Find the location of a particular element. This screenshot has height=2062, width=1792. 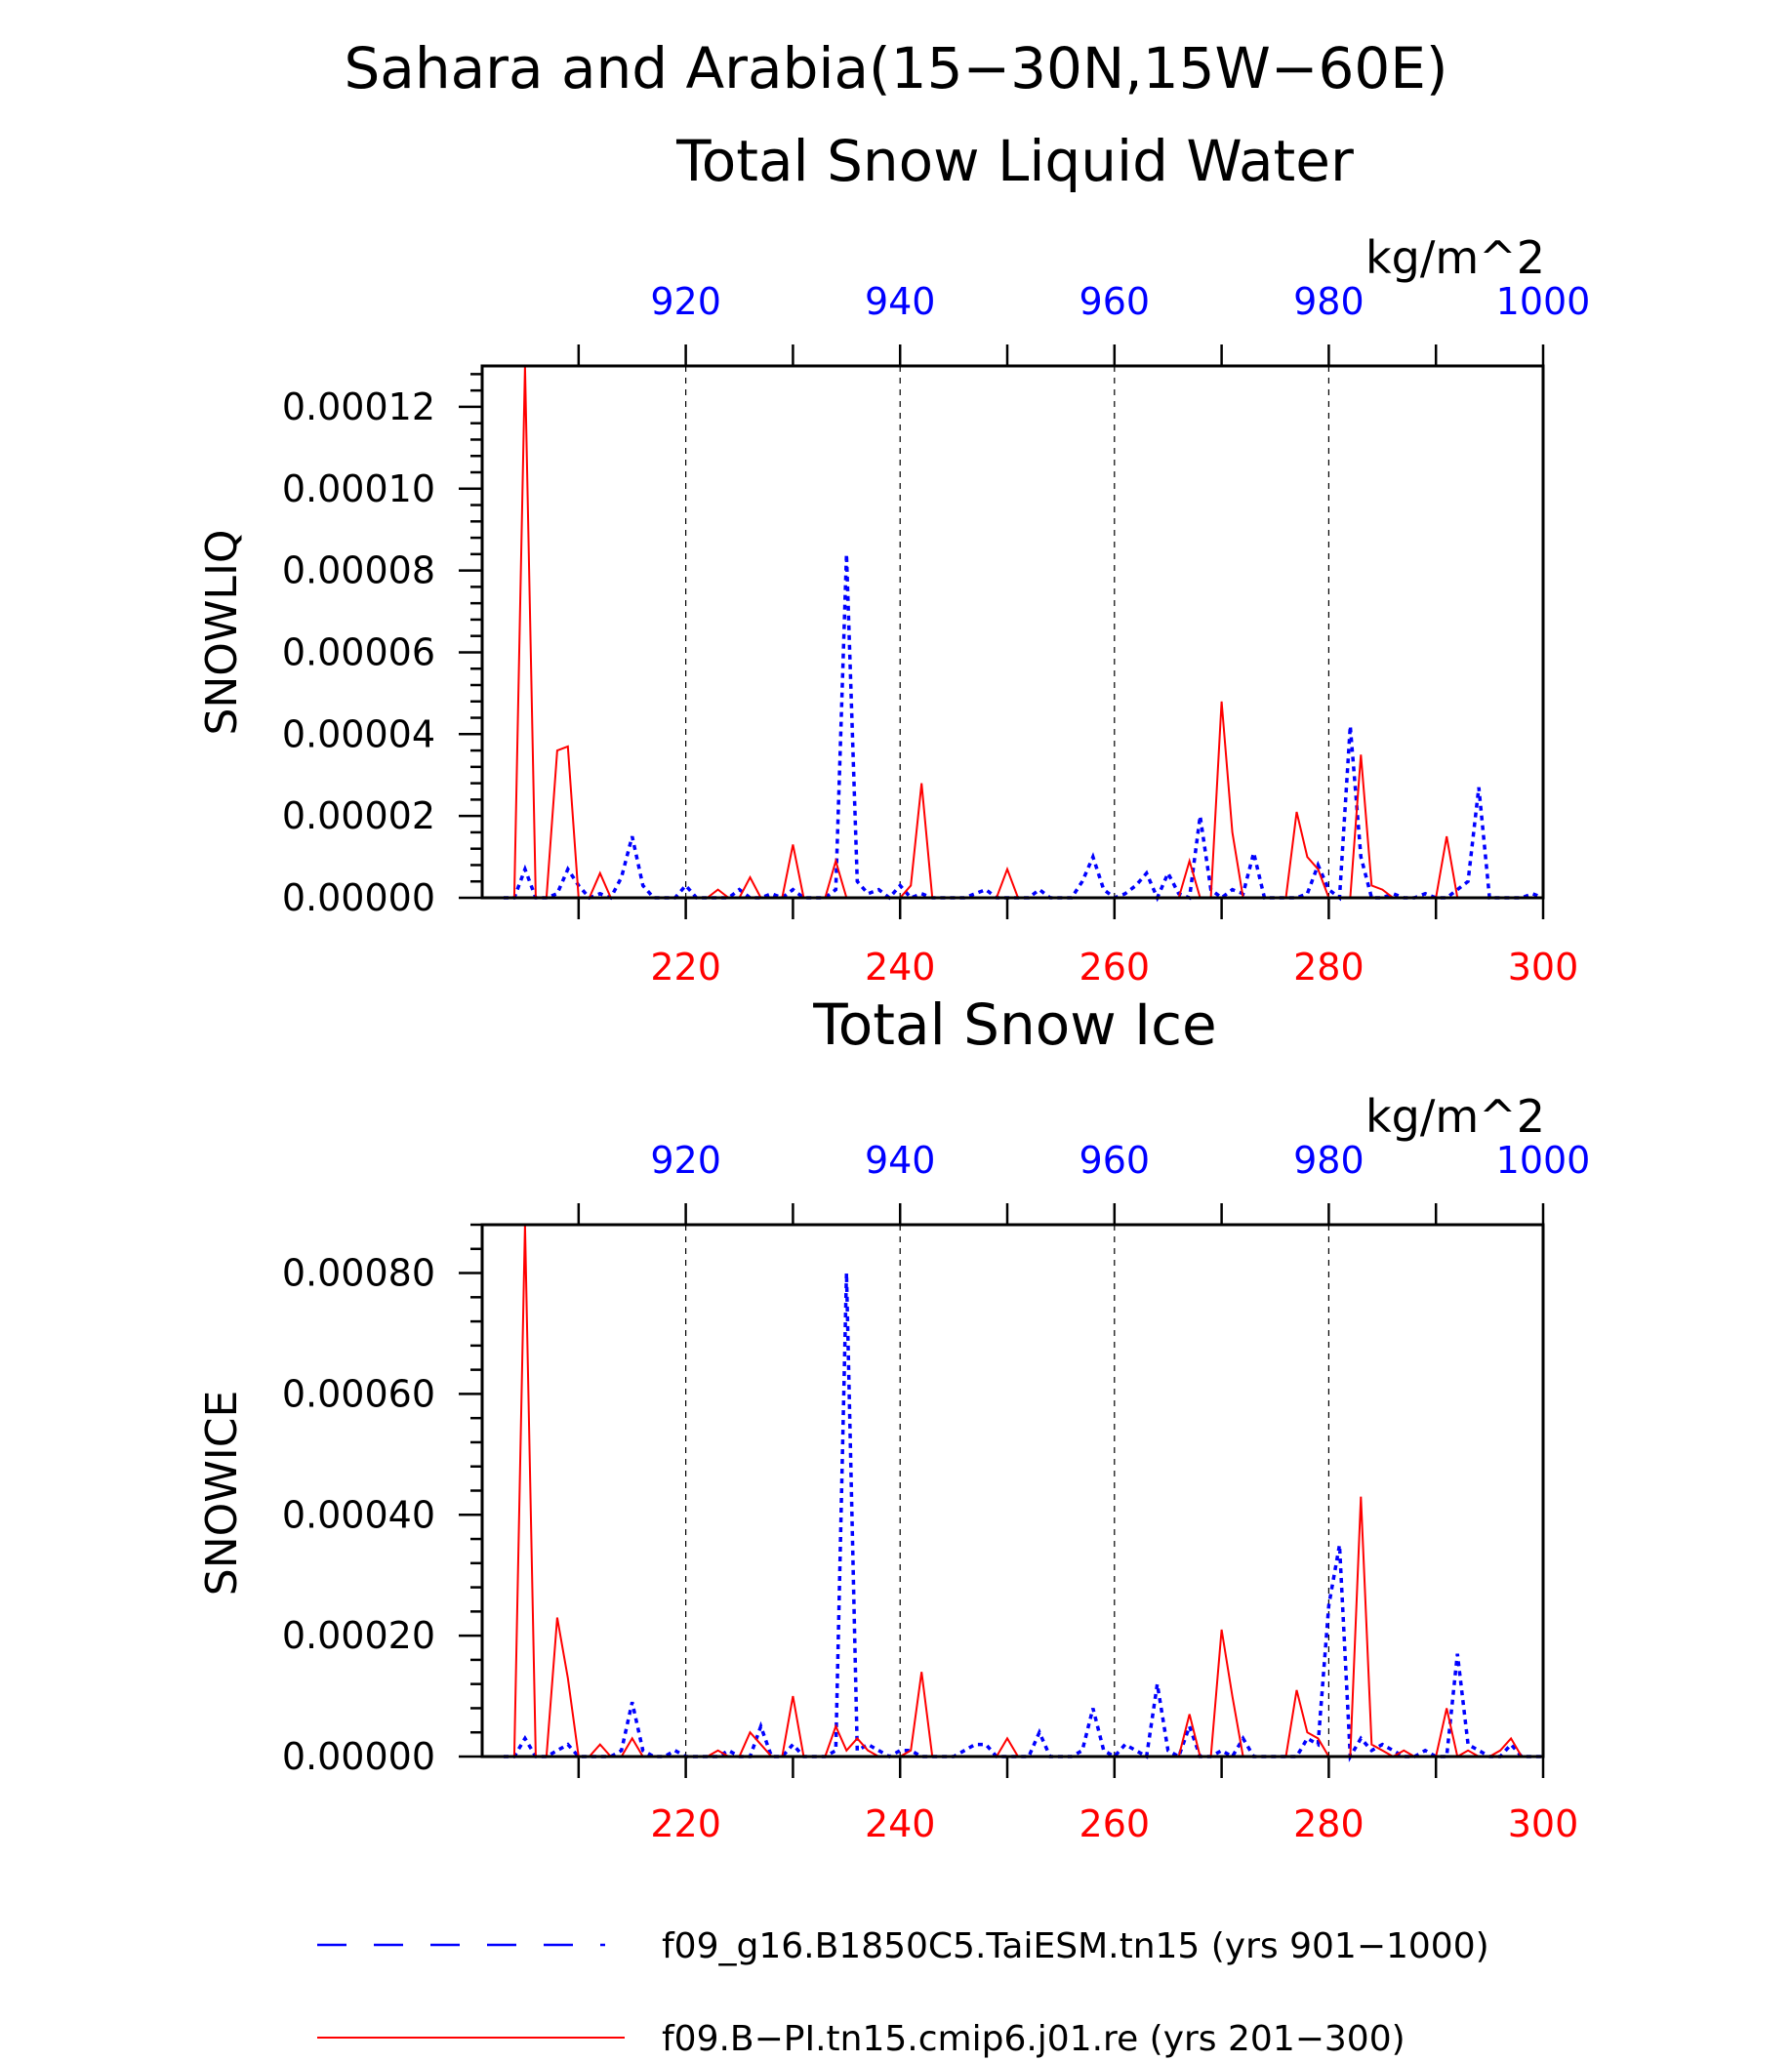

legend-item-cmip6: f09.B−PI.tn15.cmip6.j01.re (yrs 201−300) is located at coordinates (861, 2039).